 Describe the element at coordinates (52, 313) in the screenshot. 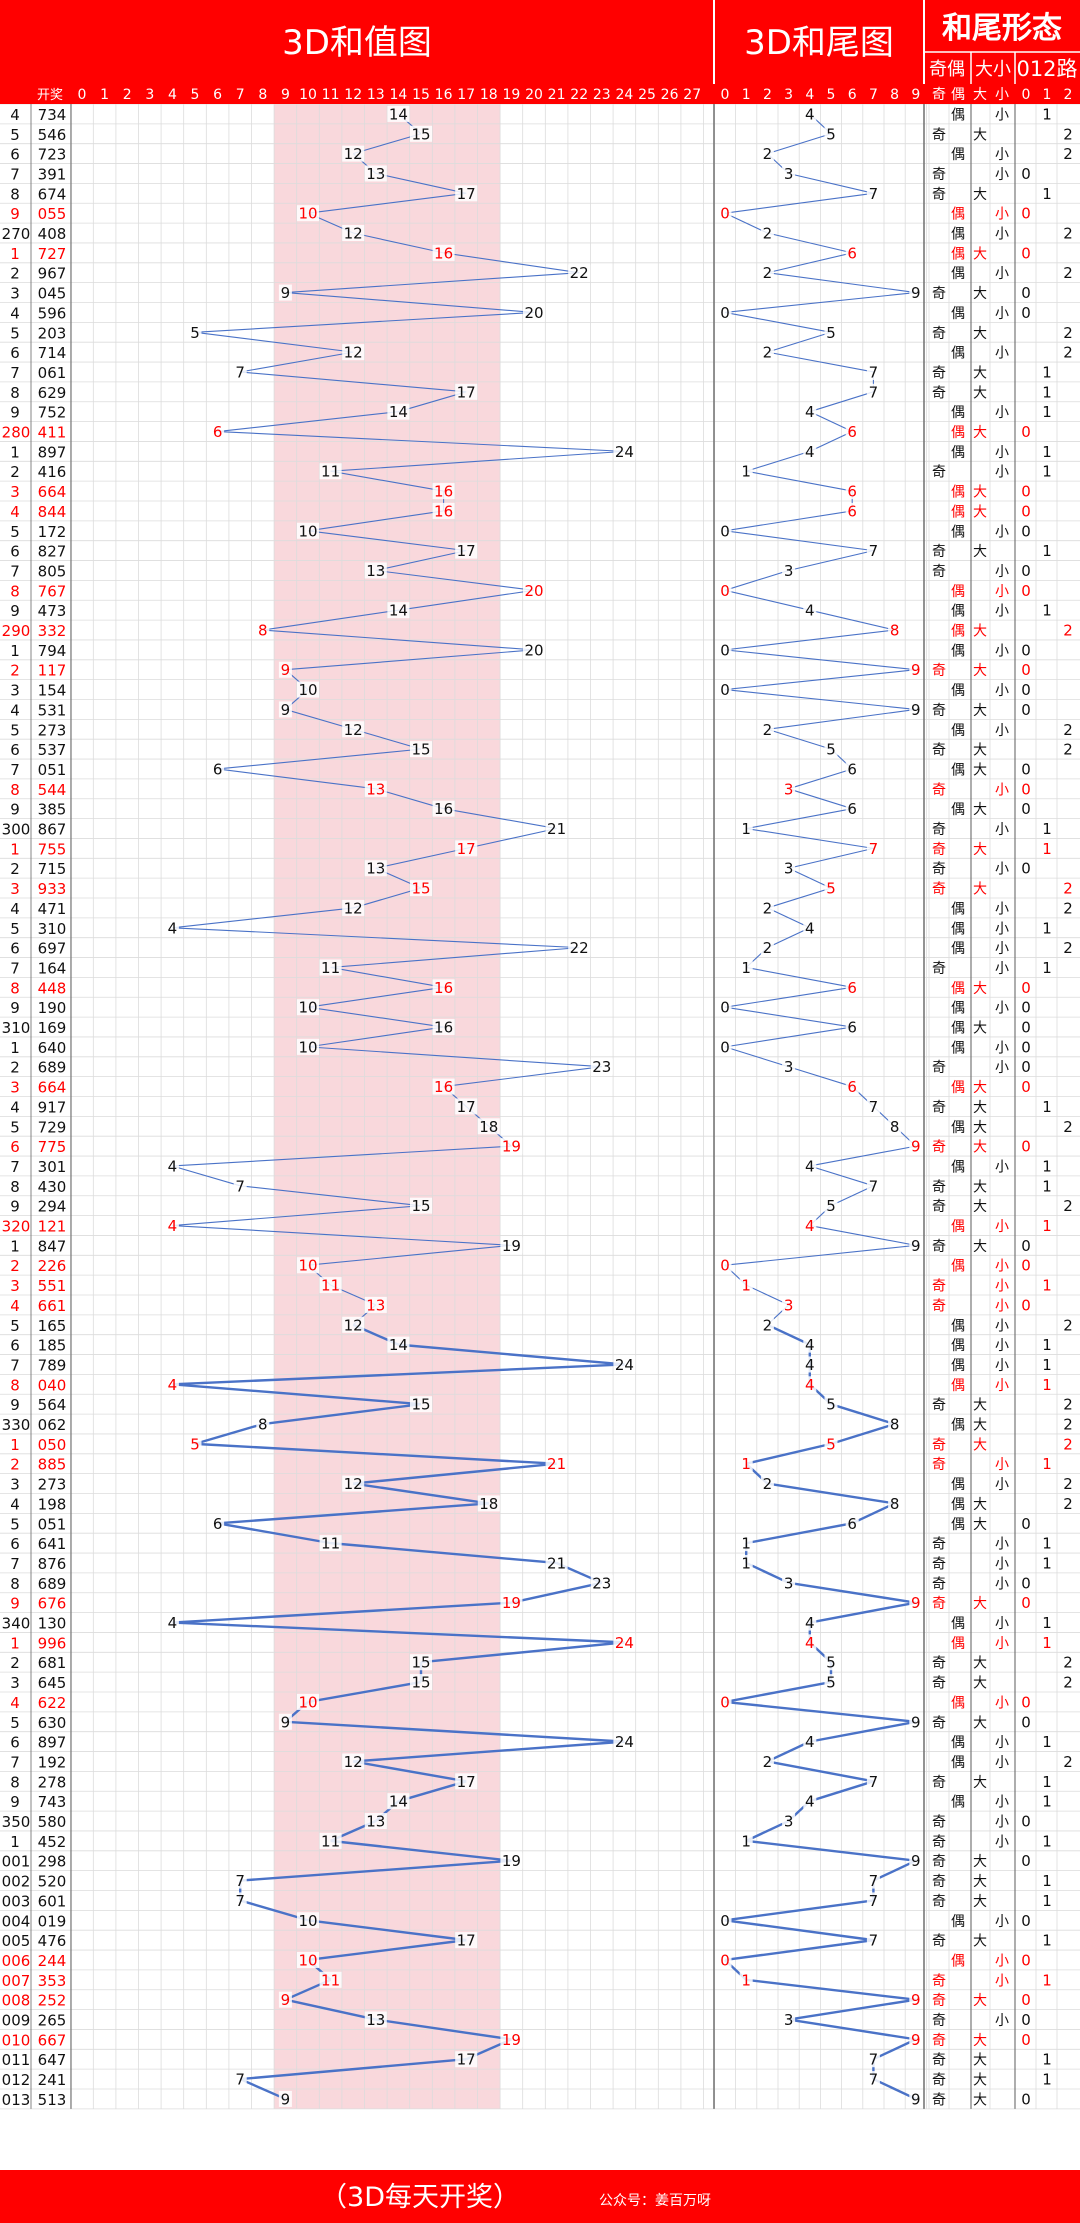

I see `draw-number: 596` at that location.